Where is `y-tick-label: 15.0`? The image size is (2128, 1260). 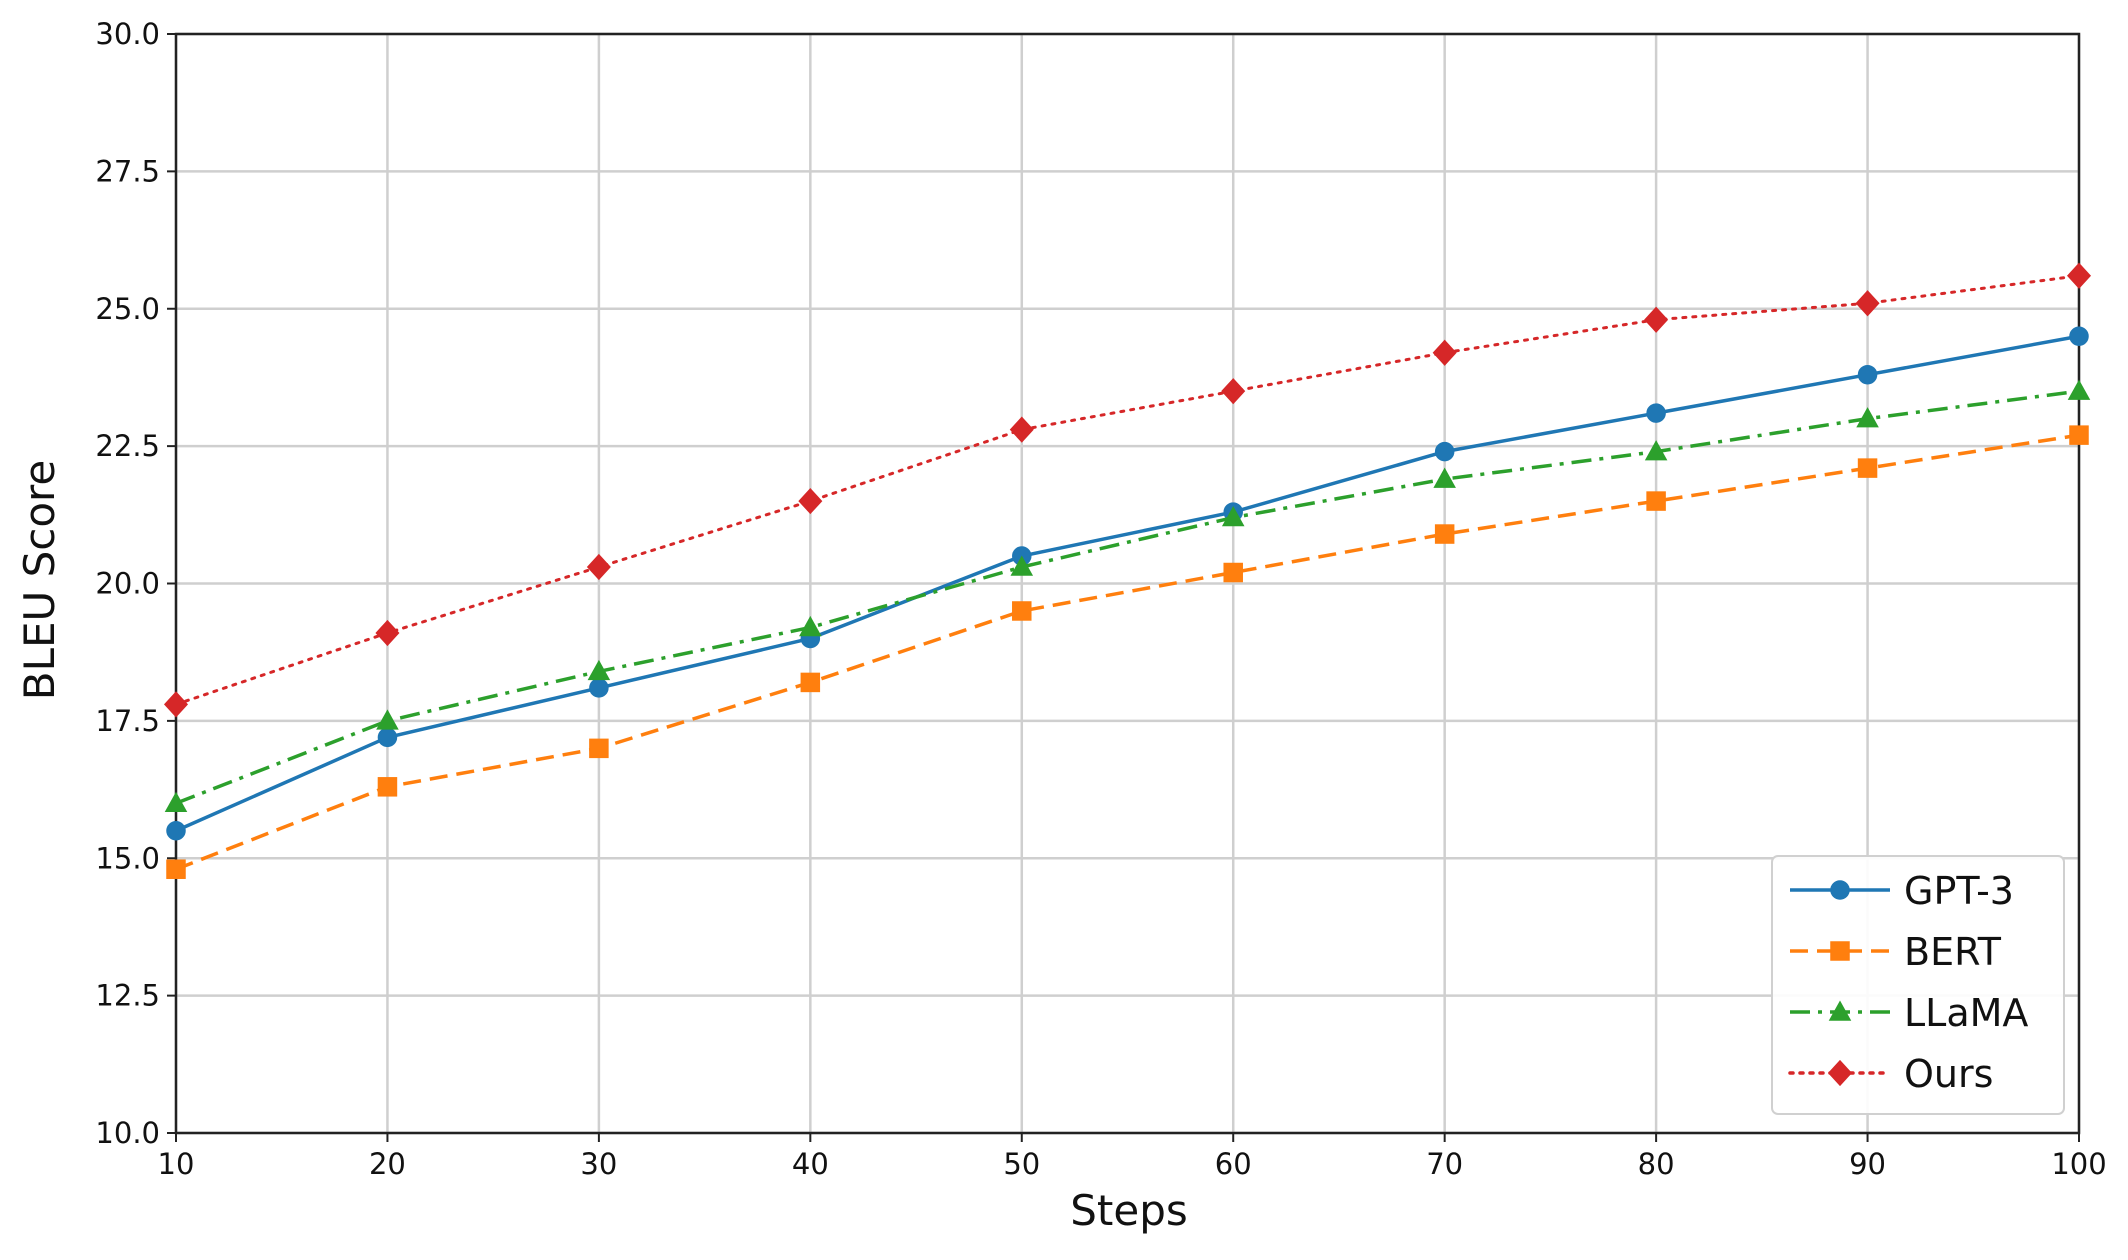 y-tick-label: 15.0 is located at coordinates (127, 858).